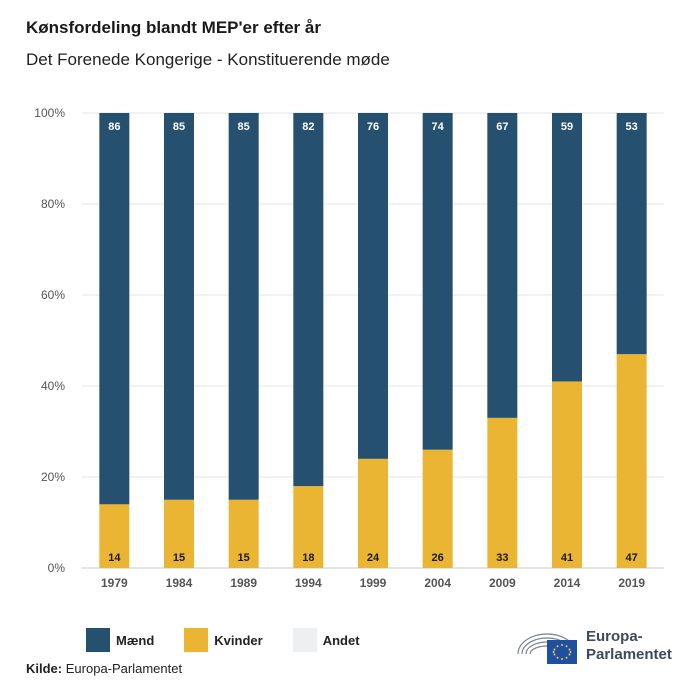 The image size is (700, 695). What do you see at coordinates (135, 640) in the screenshot?
I see `legend-label-men: Mænd` at bounding box center [135, 640].